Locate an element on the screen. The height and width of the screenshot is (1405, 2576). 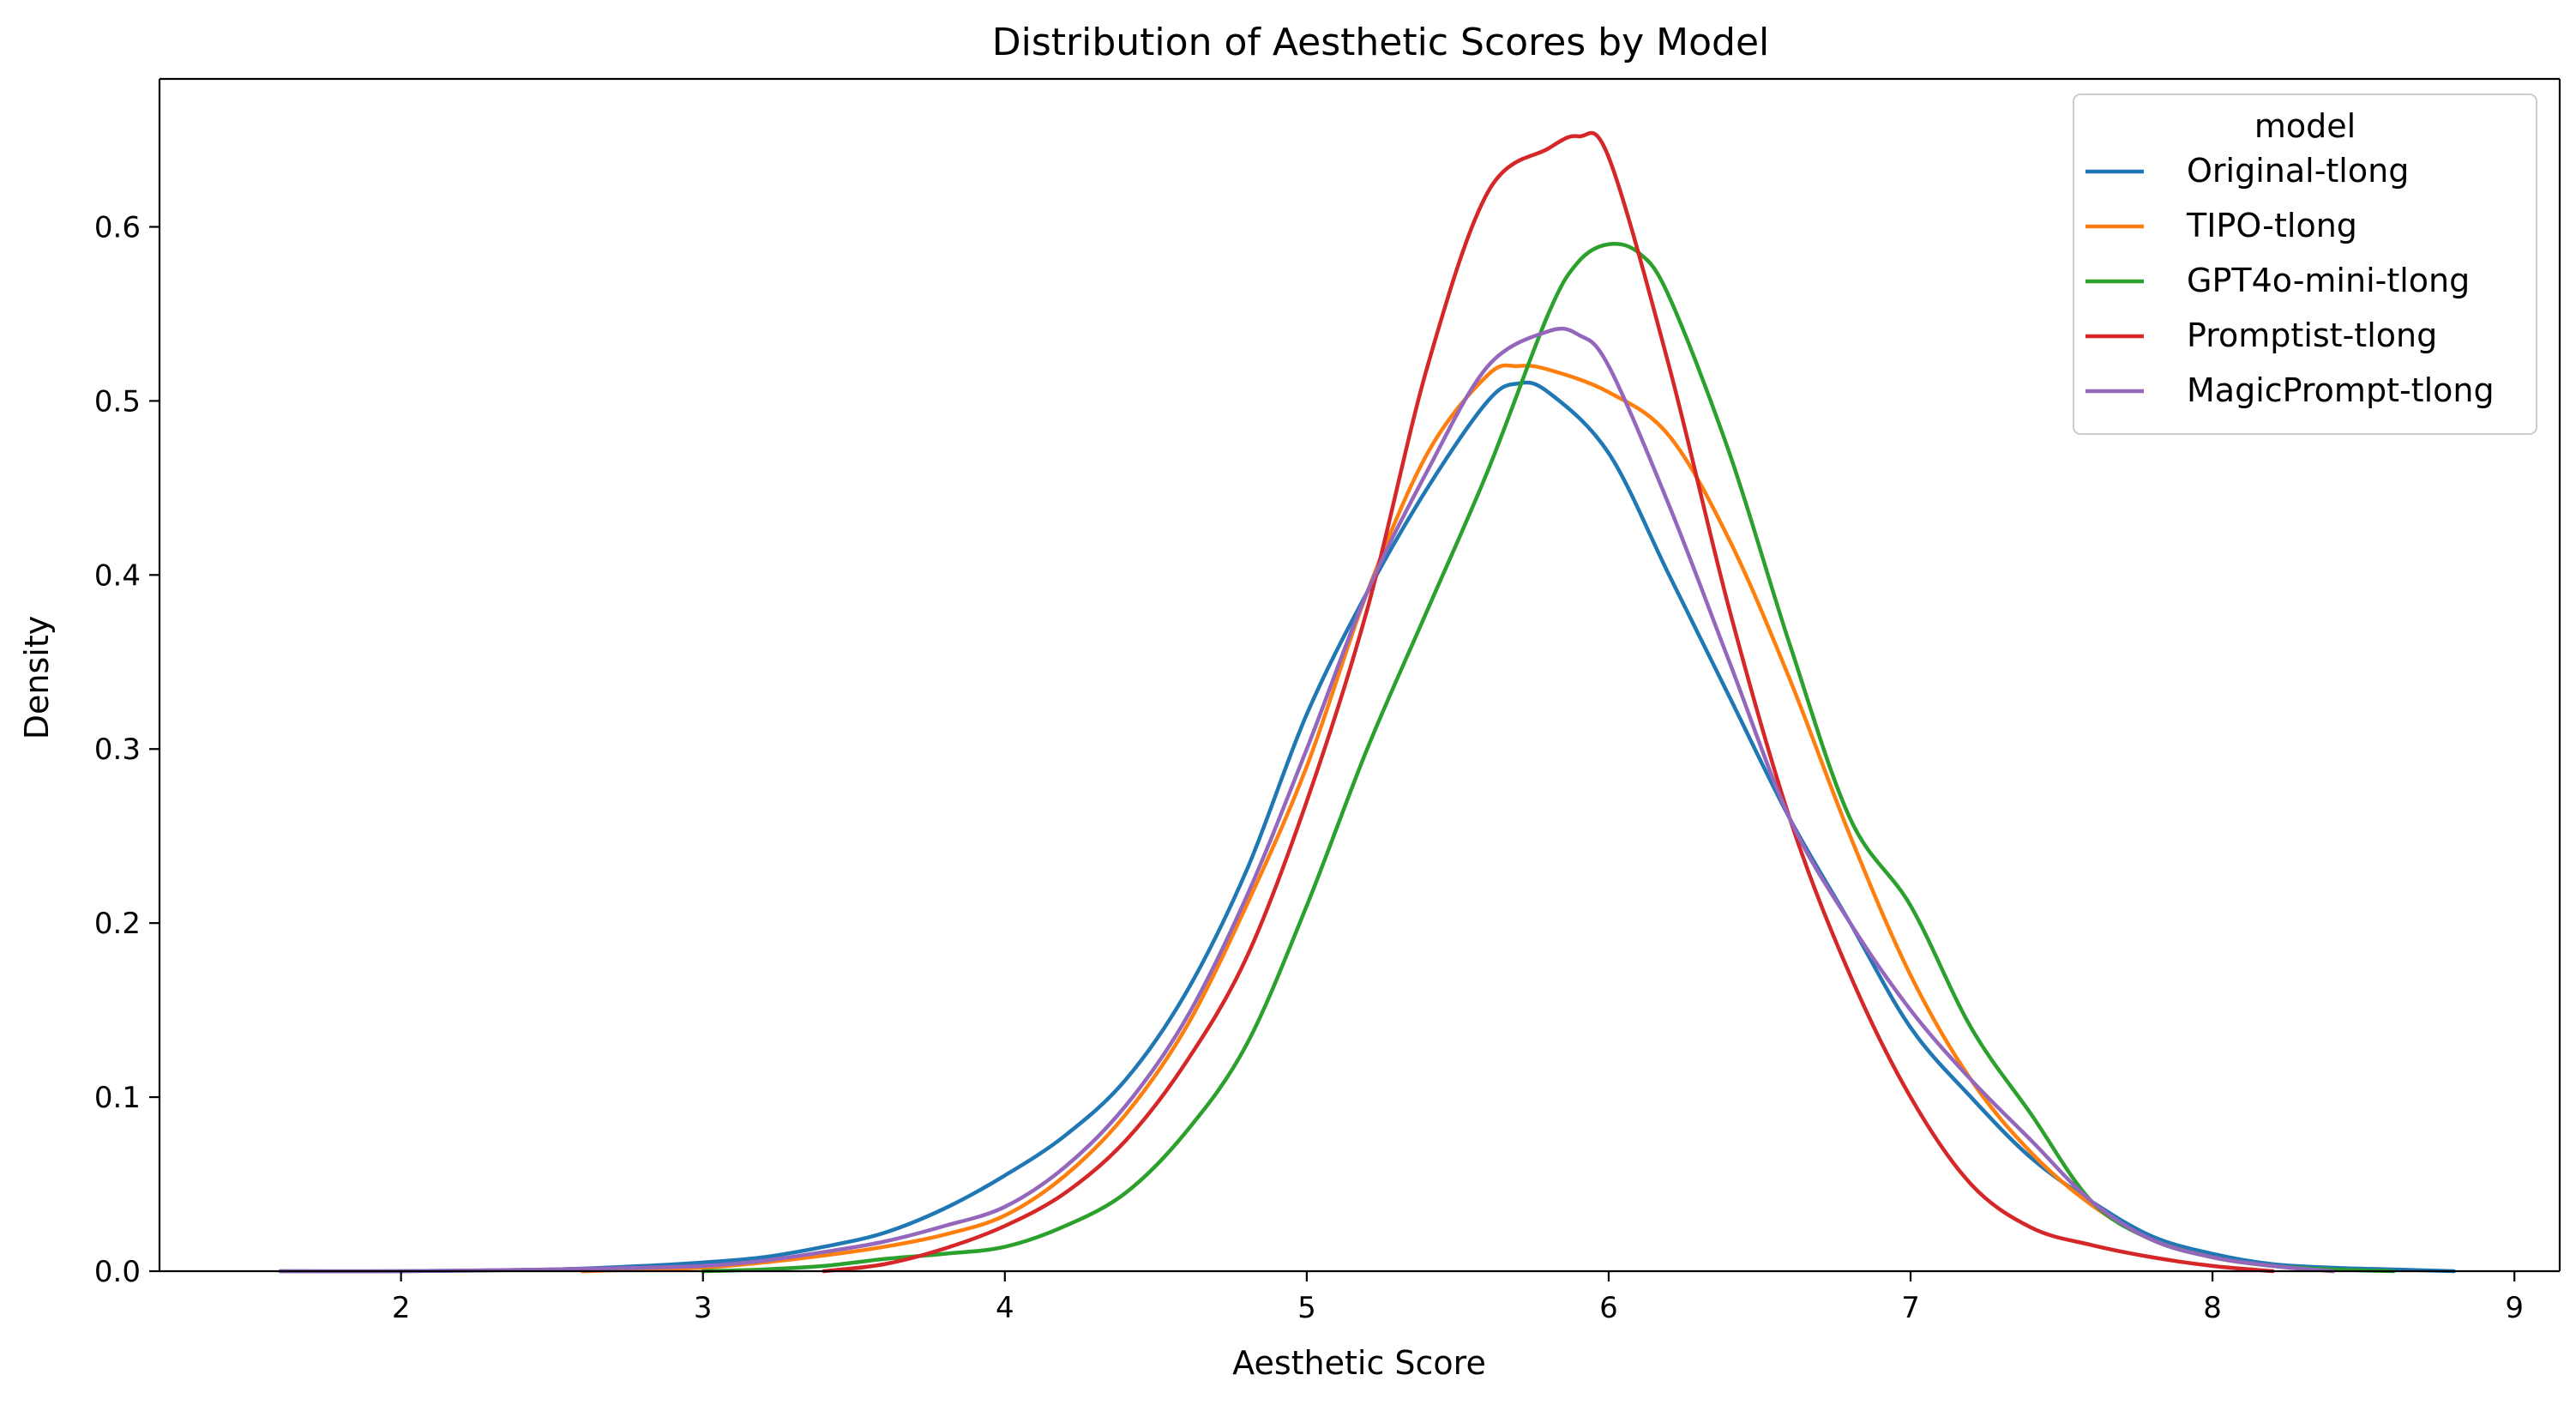
y-tick-label: 0.5 is located at coordinates (117, 401).